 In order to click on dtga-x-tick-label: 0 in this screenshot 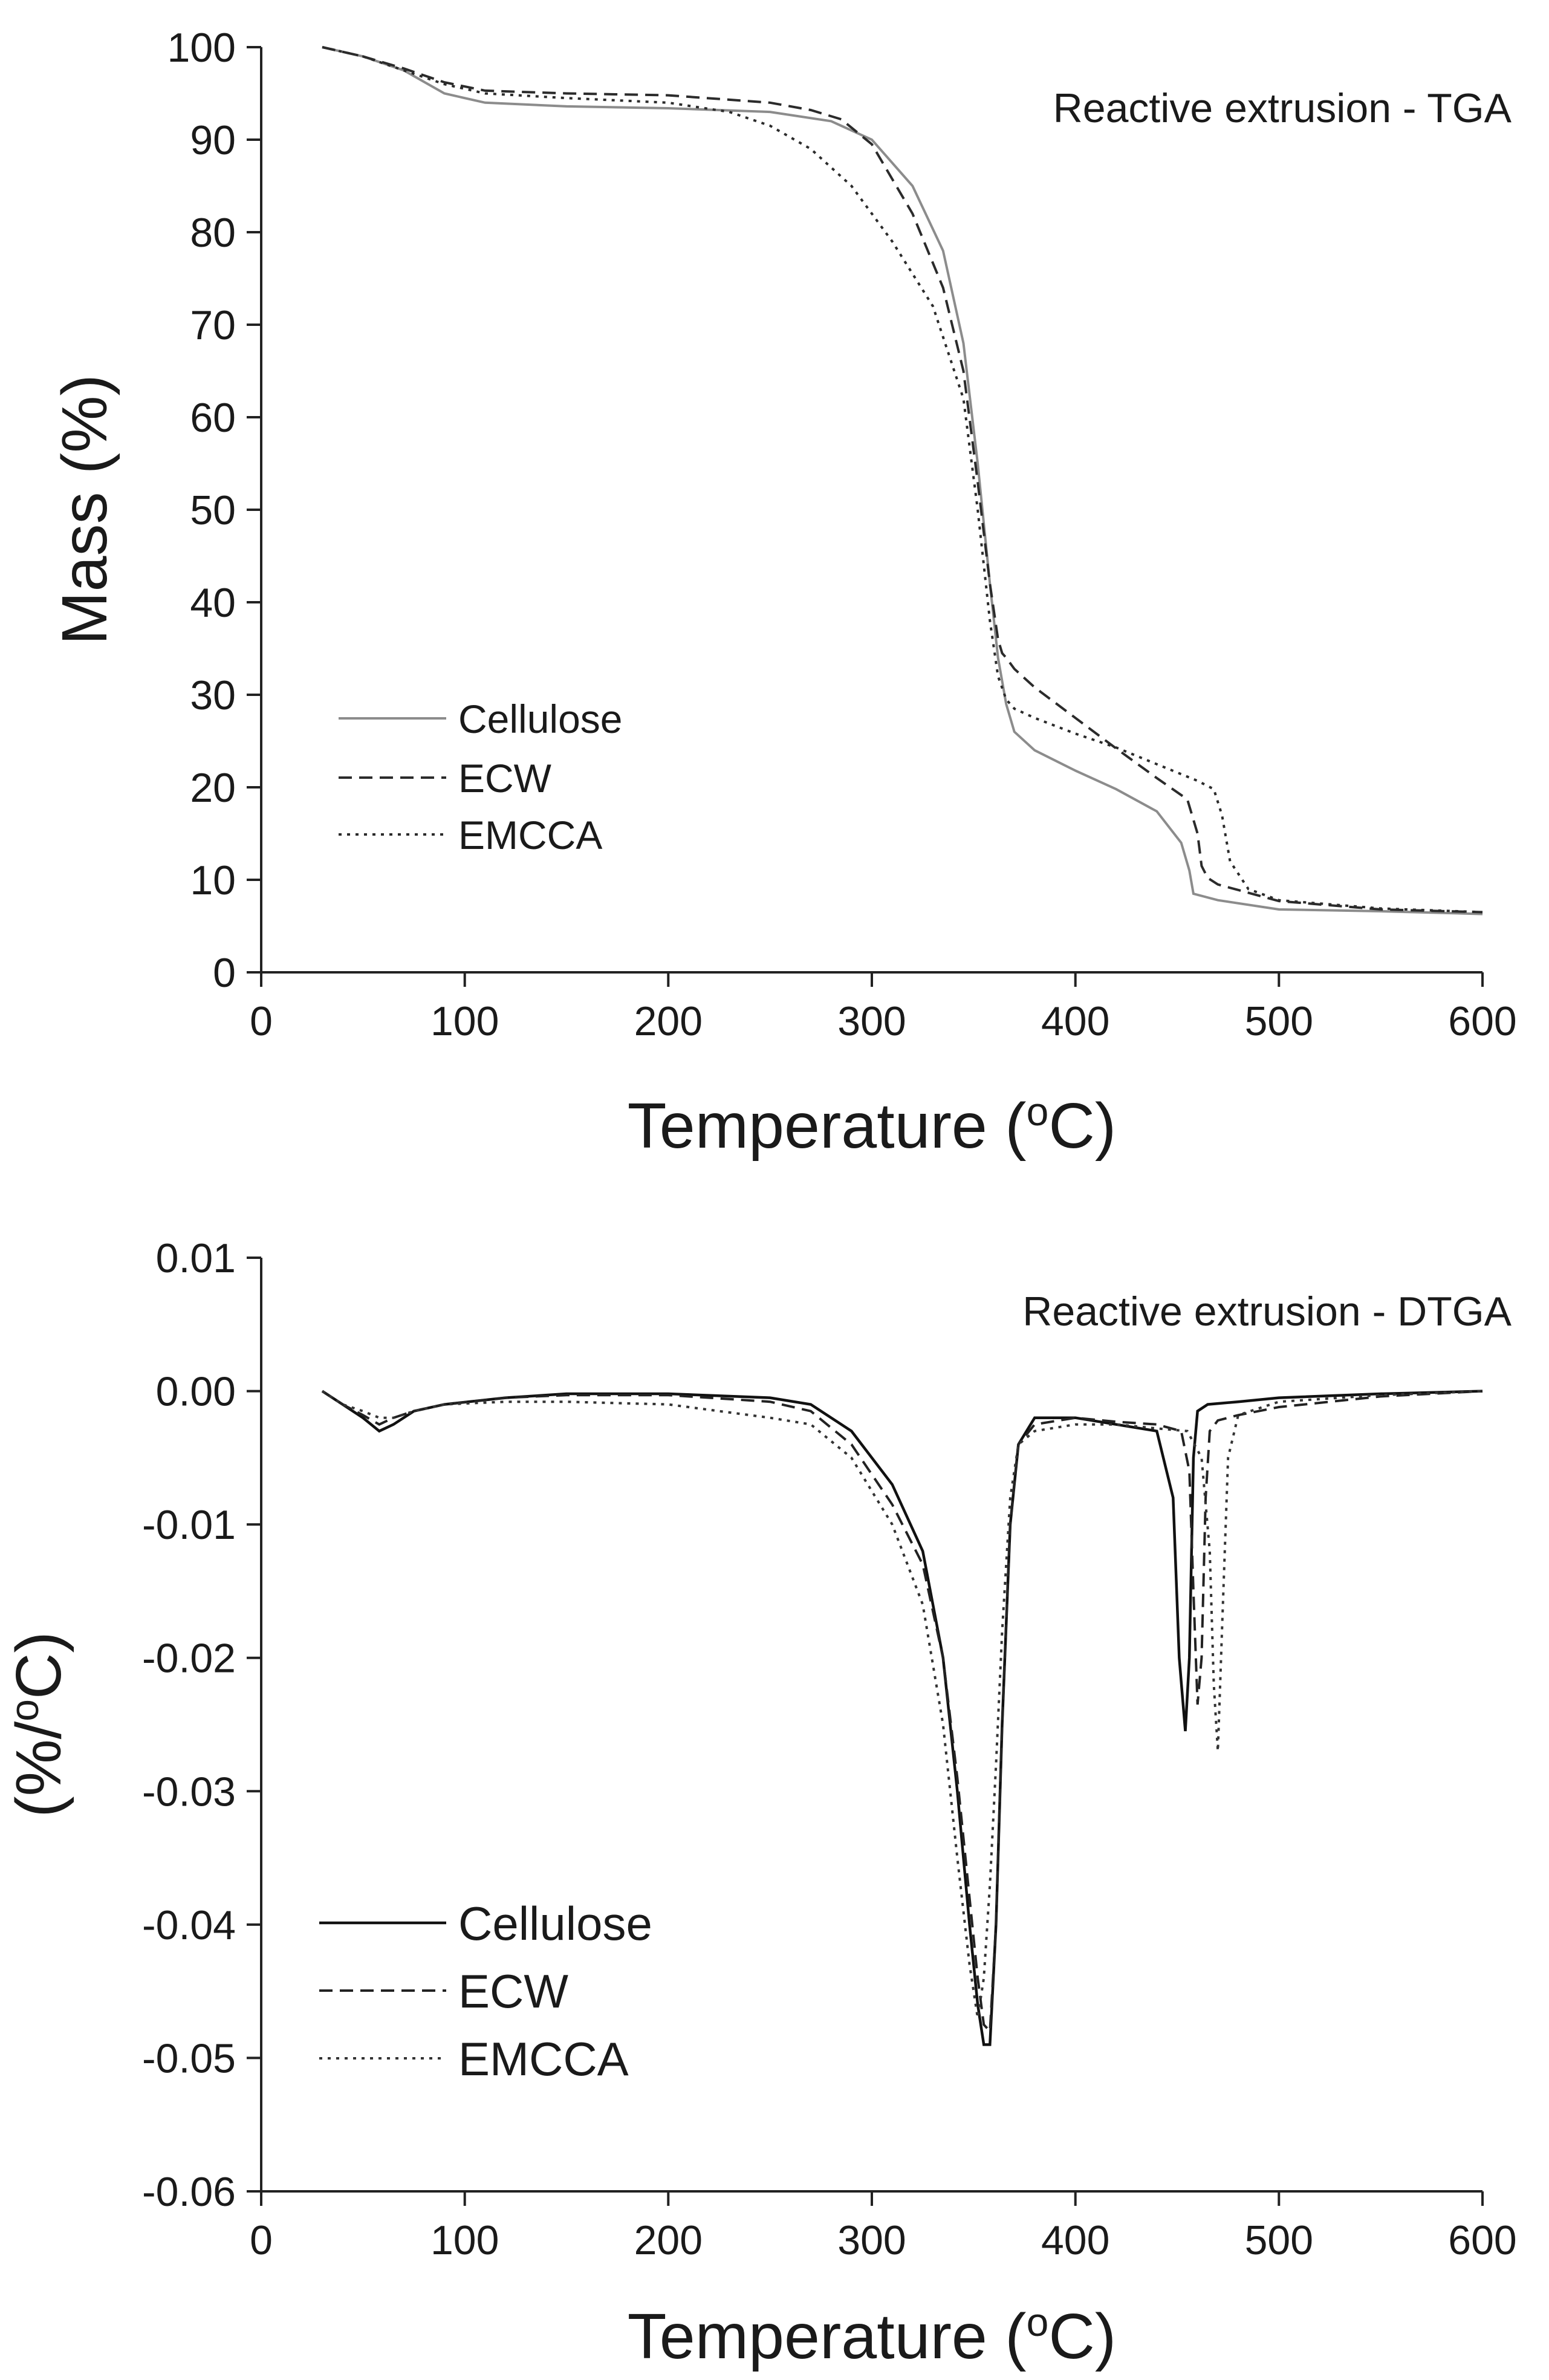, I will do `click(261, 2240)`.